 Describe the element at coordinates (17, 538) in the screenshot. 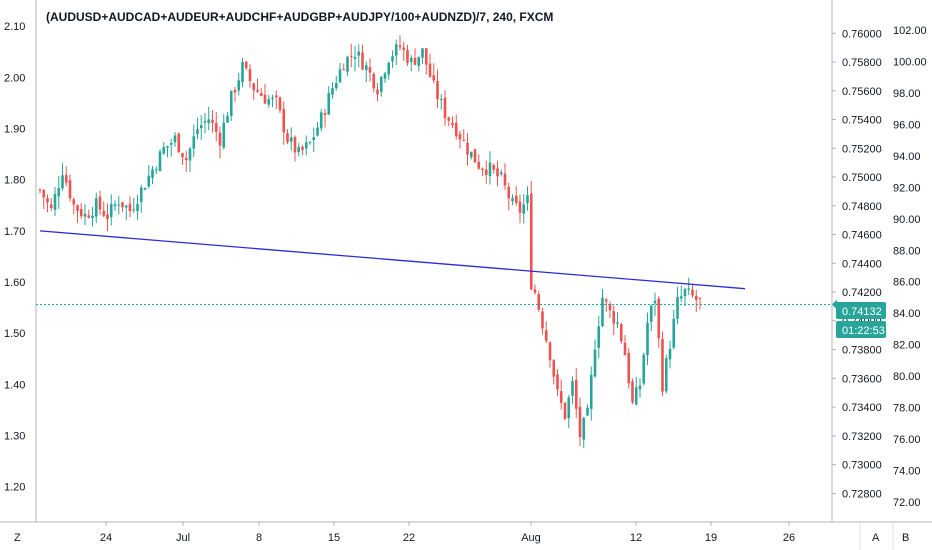

I see `auto-scale-button-z: Z` at that location.